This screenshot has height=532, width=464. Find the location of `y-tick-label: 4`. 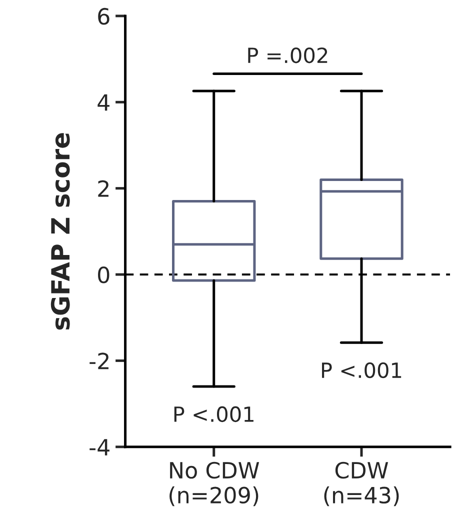

y-tick-label: 4 is located at coordinates (104, 102).